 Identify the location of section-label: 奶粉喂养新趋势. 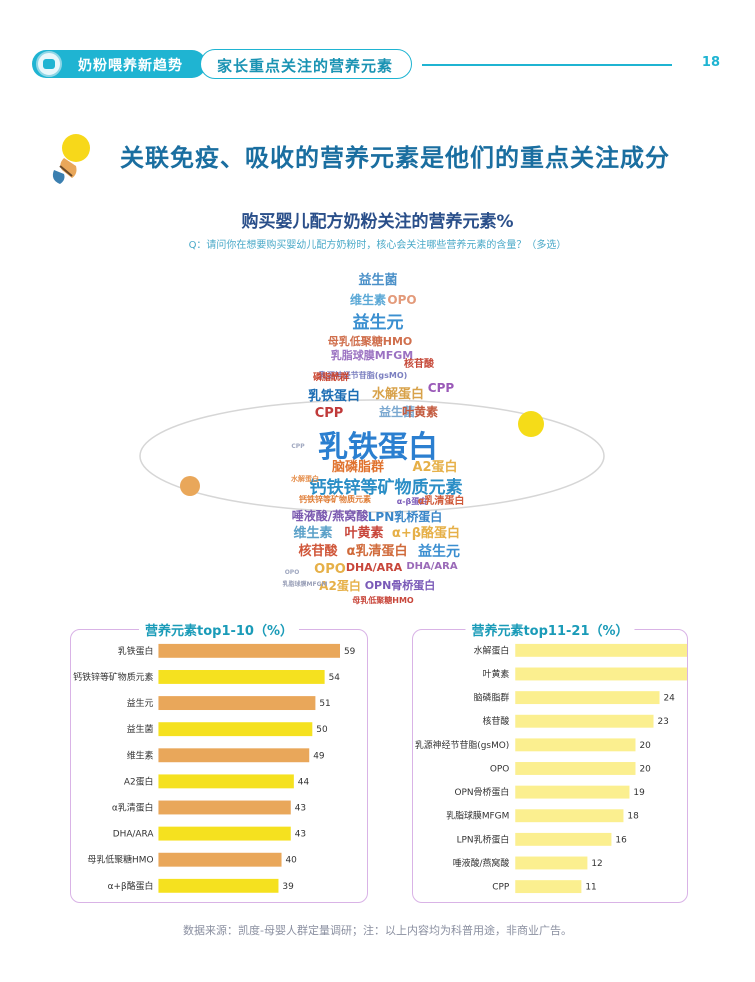
(130, 66).